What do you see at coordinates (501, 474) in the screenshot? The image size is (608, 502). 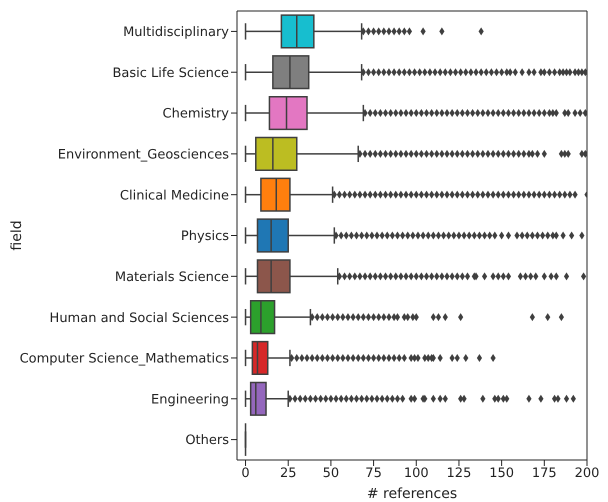 I see `x-tick-label: 150` at bounding box center [501, 474].